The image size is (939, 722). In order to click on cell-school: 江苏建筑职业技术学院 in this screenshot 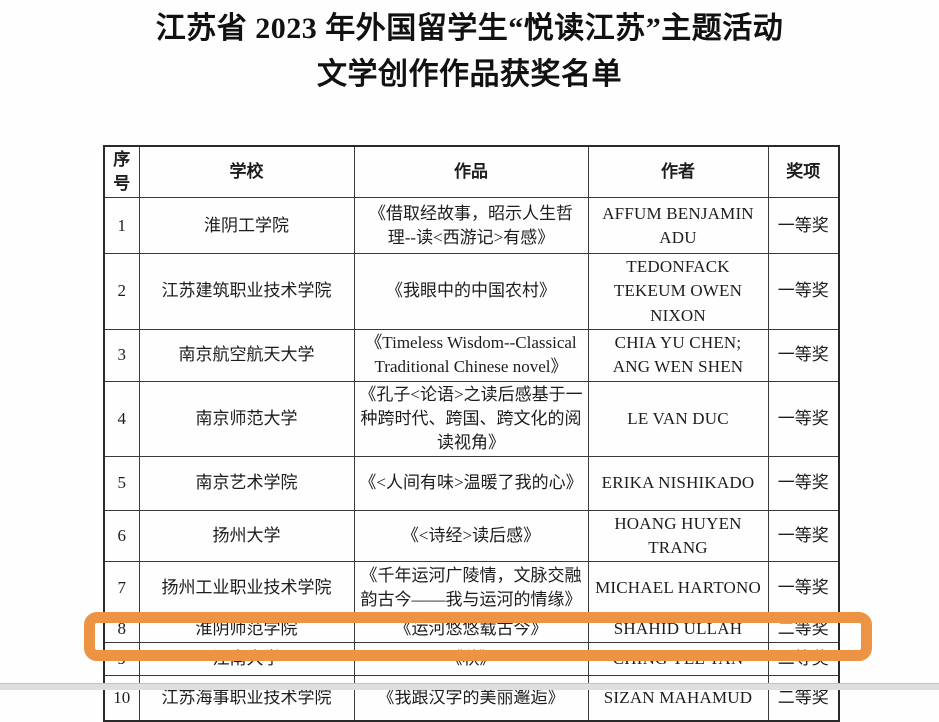, I will do `click(246, 291)`.